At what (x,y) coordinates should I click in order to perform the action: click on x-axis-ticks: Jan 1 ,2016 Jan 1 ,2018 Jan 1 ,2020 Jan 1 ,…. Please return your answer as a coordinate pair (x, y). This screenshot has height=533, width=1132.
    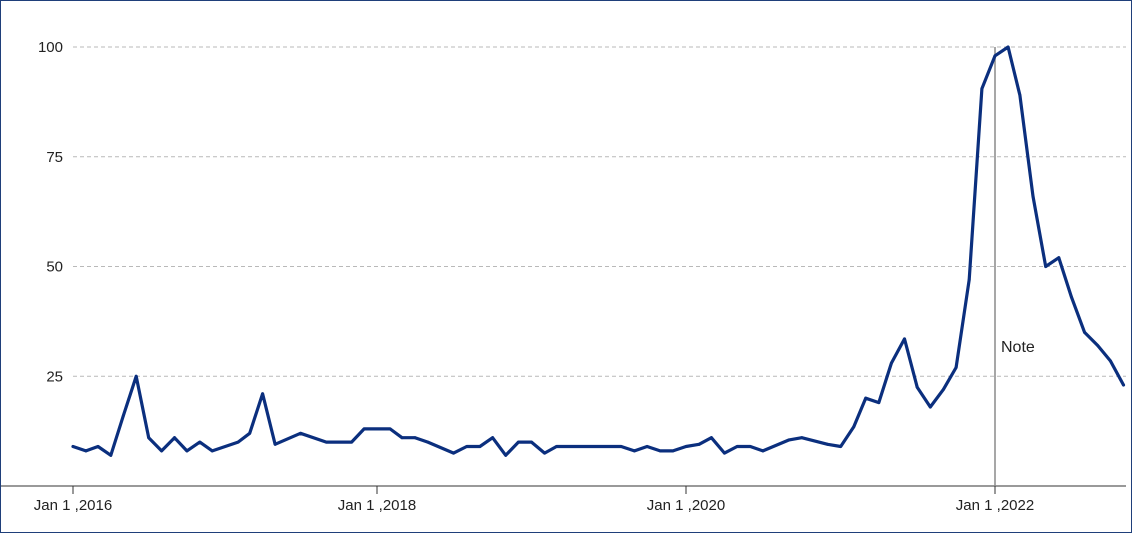
    Looking at the image, I should click on (534, 500).